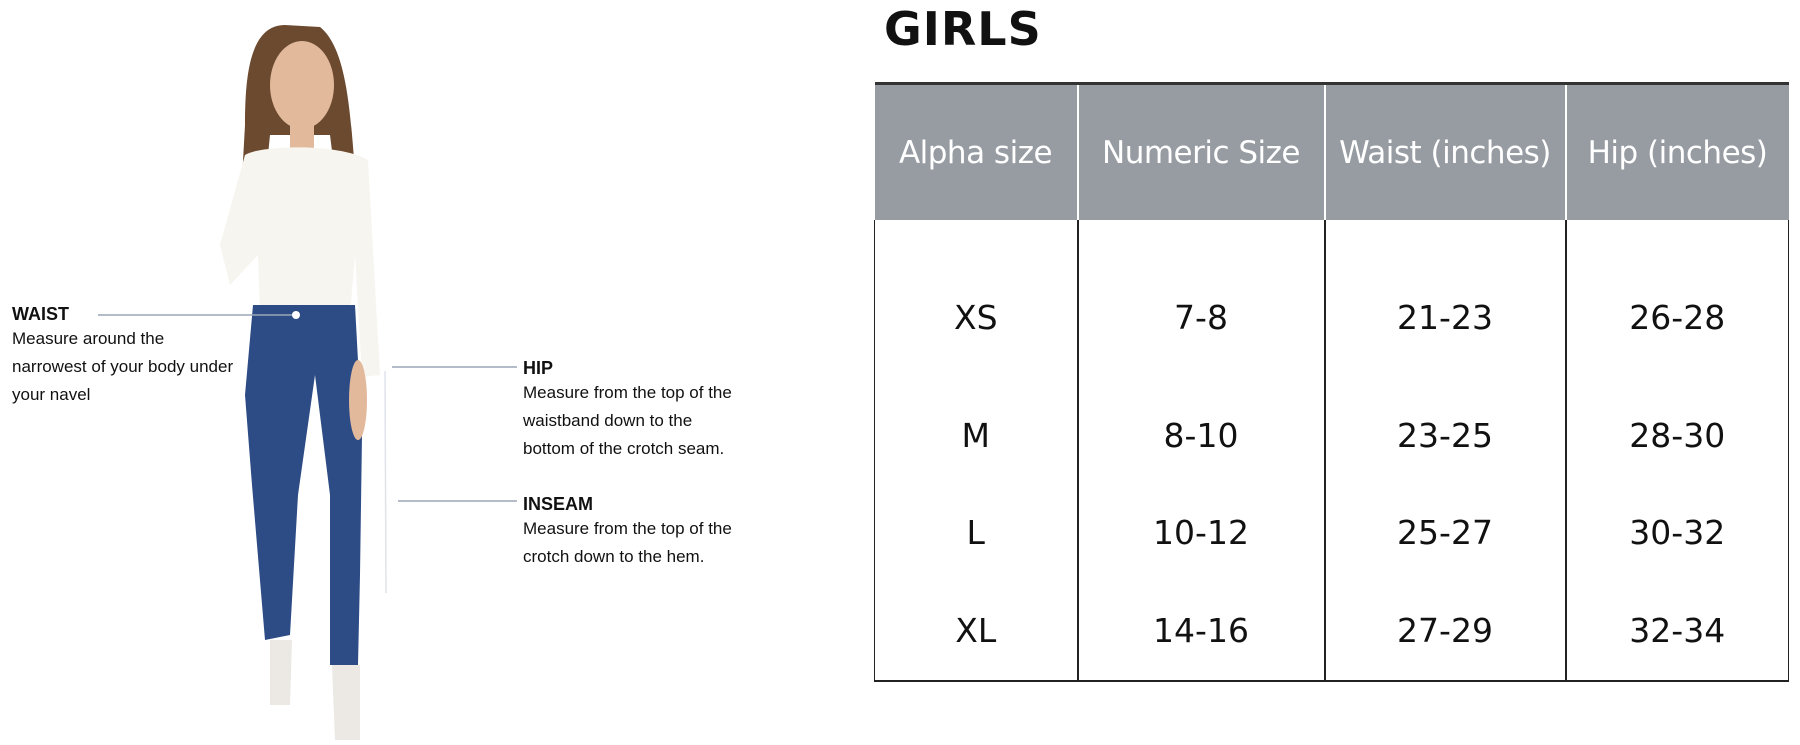 The height and width of the screenshot is (745, 1800). I want to click on waist-label: WAIST, so click(40, 314).